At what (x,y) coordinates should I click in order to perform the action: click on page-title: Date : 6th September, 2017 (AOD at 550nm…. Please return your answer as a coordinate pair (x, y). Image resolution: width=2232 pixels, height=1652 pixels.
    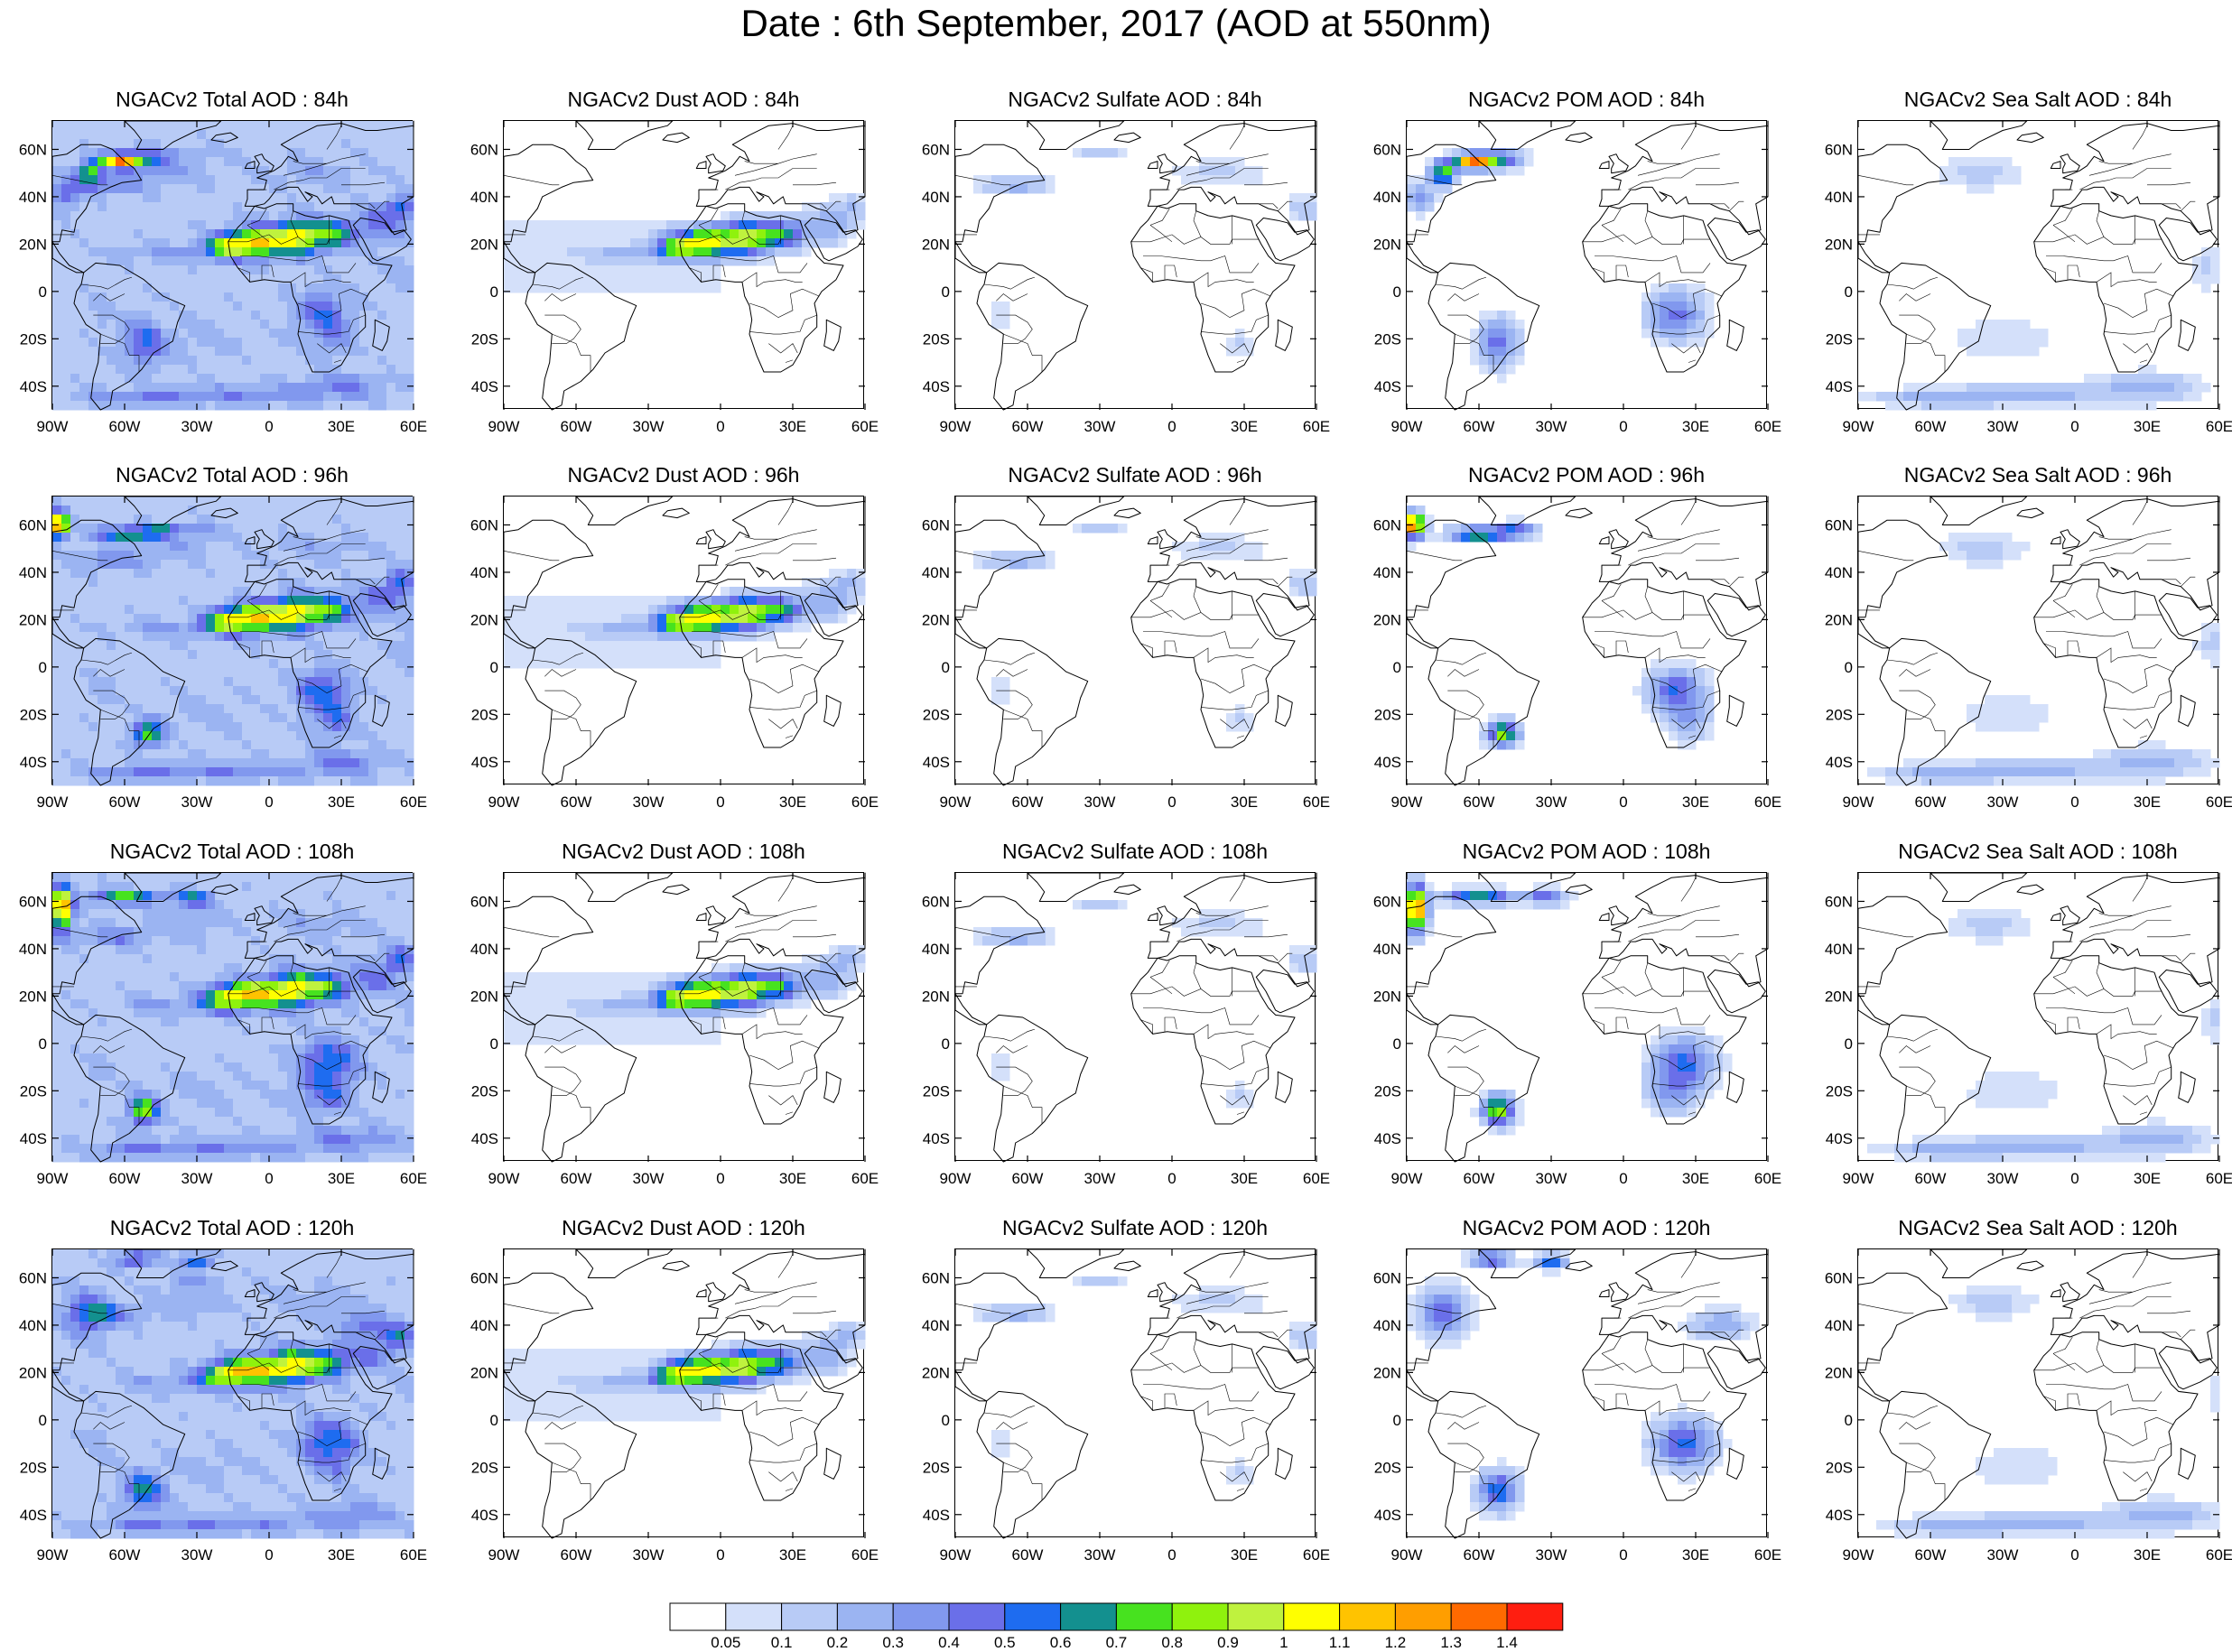
    Looking at the image, I should click on (1116, 23).